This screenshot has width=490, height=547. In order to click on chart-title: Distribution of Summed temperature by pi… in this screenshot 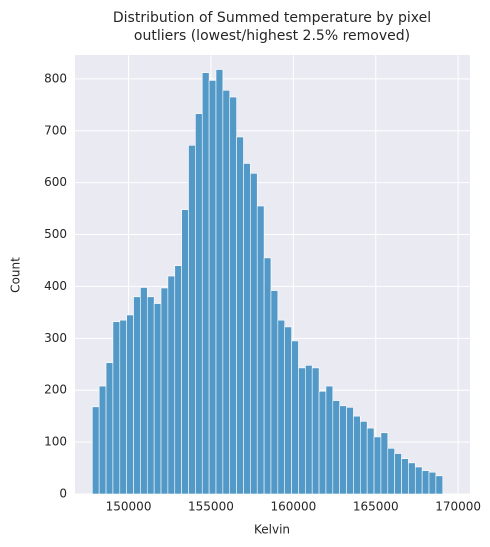, I will do `click(272, 18)`.